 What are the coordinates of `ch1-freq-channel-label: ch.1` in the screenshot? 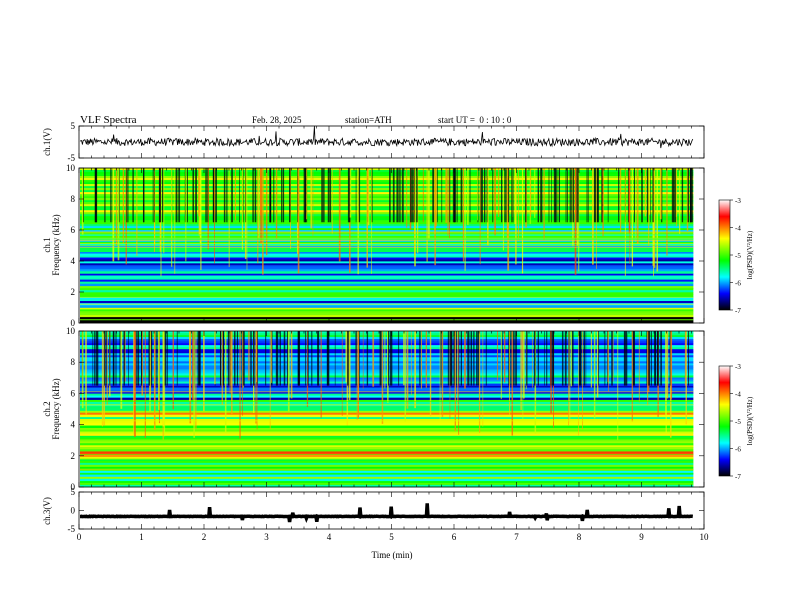 It's located at (47, 244).